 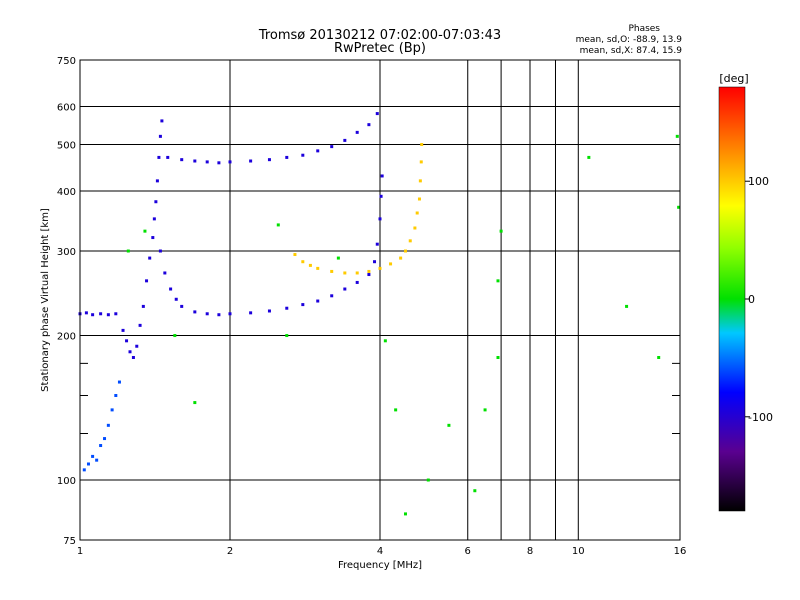 I want to click on y-tick-label: 400, so click(x=66, y=192).